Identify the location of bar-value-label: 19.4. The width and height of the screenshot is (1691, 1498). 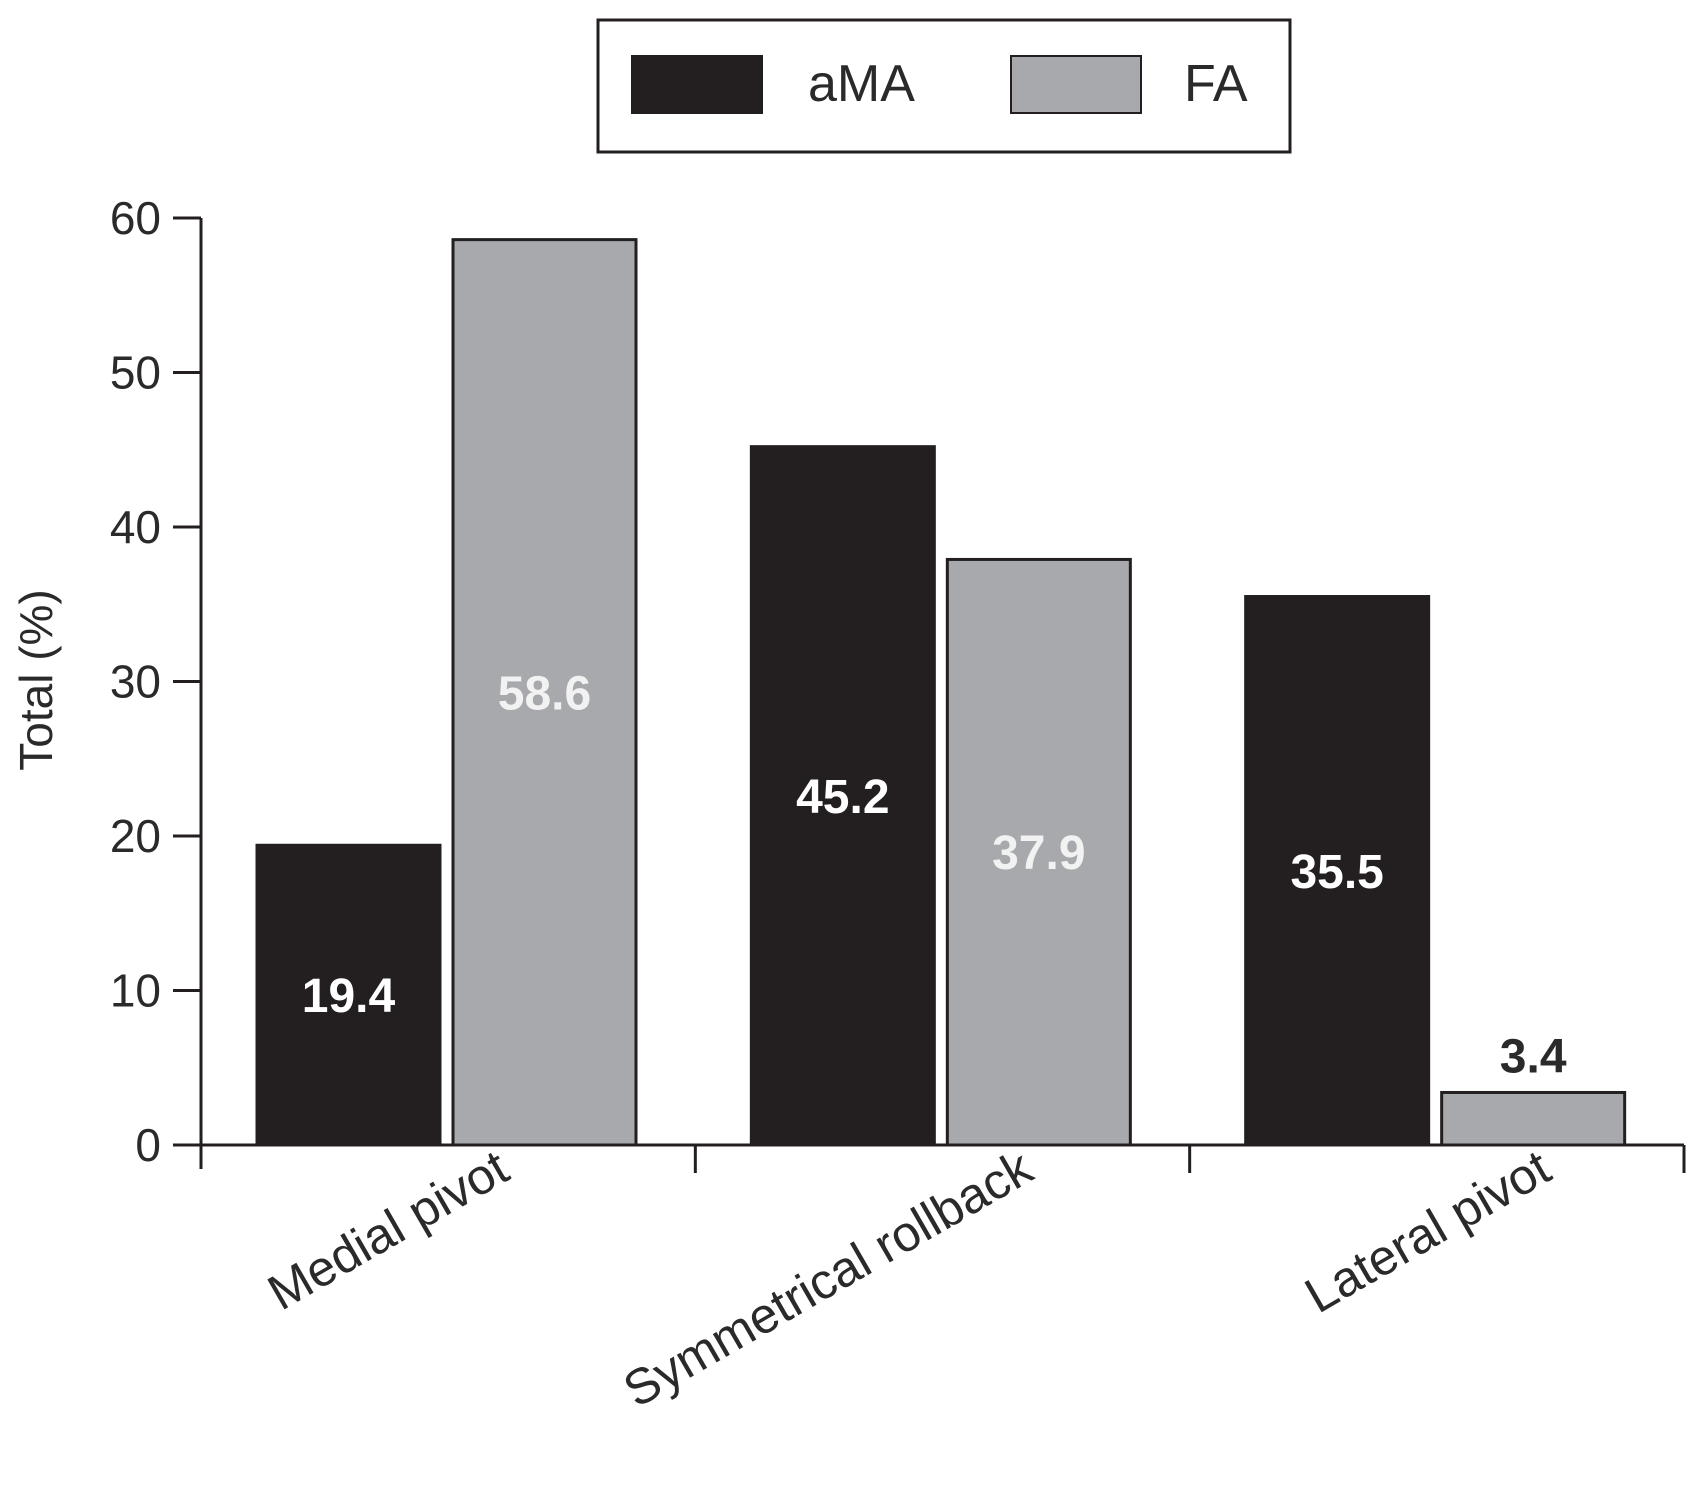
(349, 996).